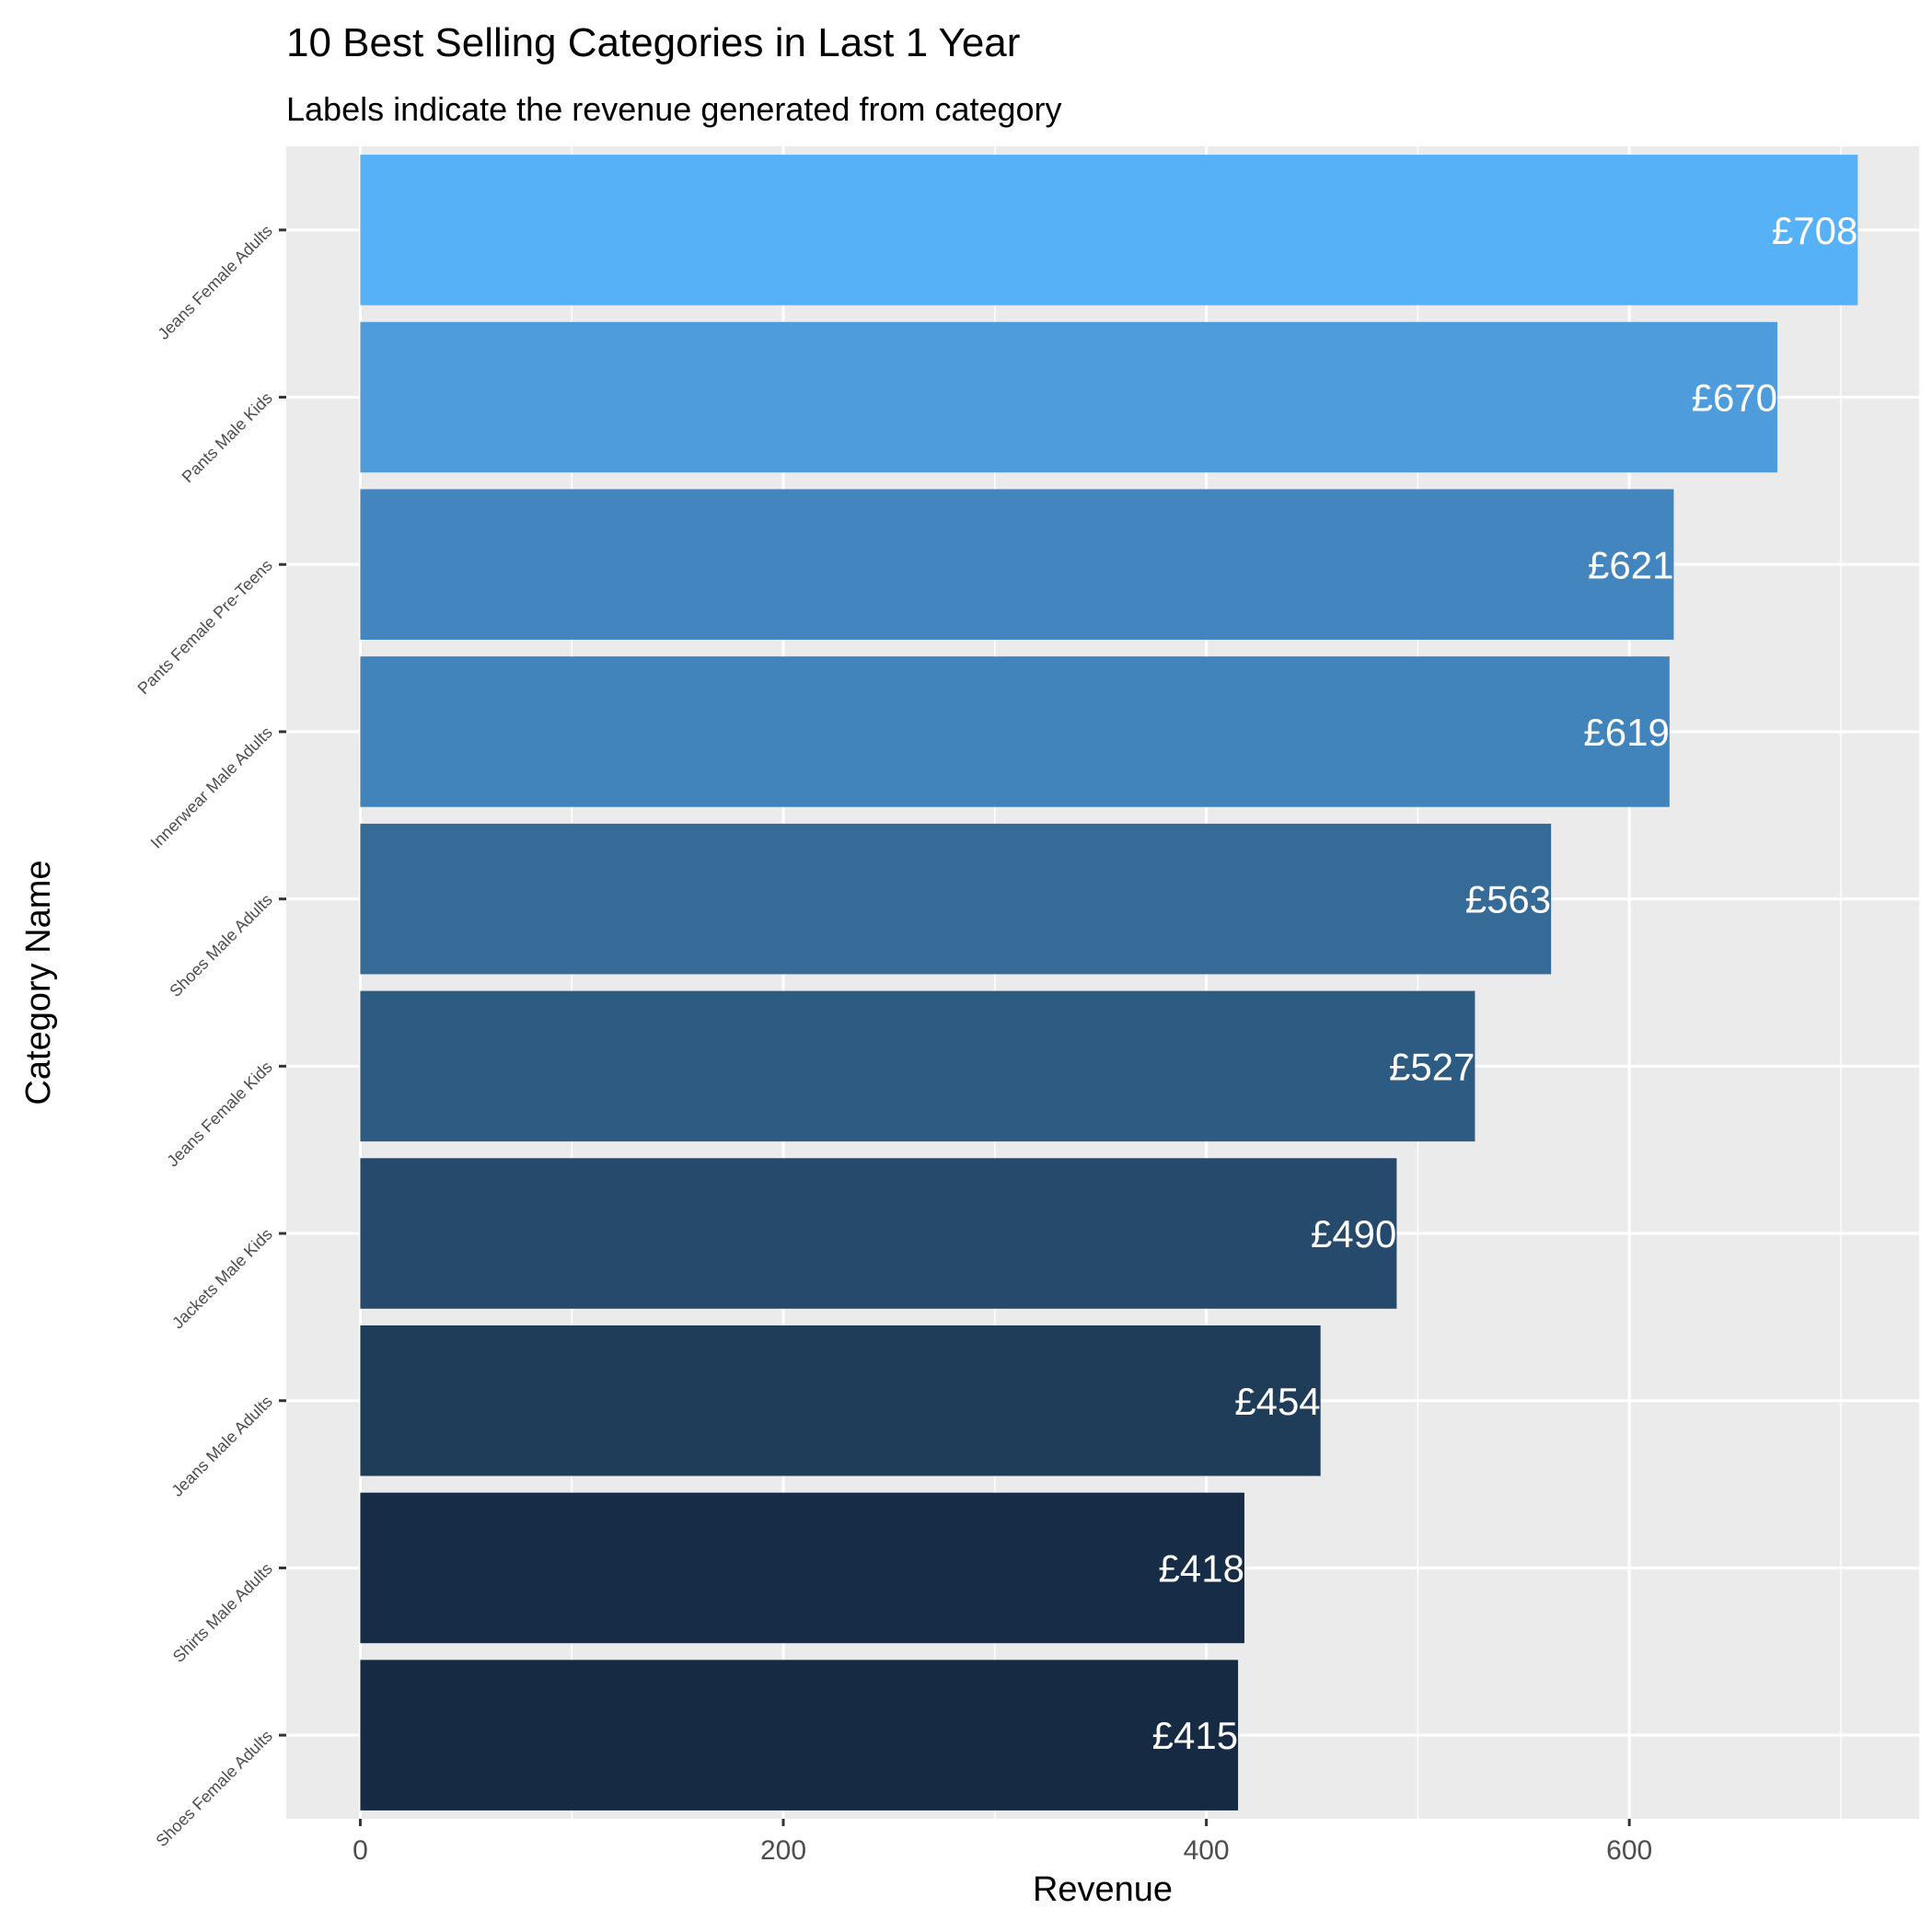 Image resolution: width=1932 pixels, height=1932 pixels. I want to click on data-label: £621, so click(1631, 565).